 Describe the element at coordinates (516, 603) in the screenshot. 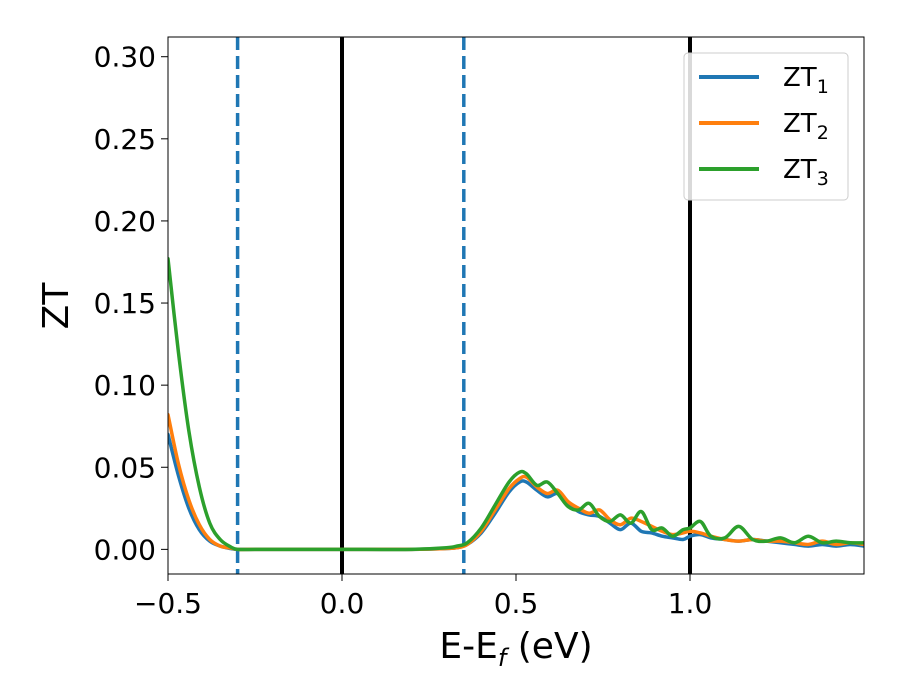

I see `x-tick-label: 0.5` at that location.